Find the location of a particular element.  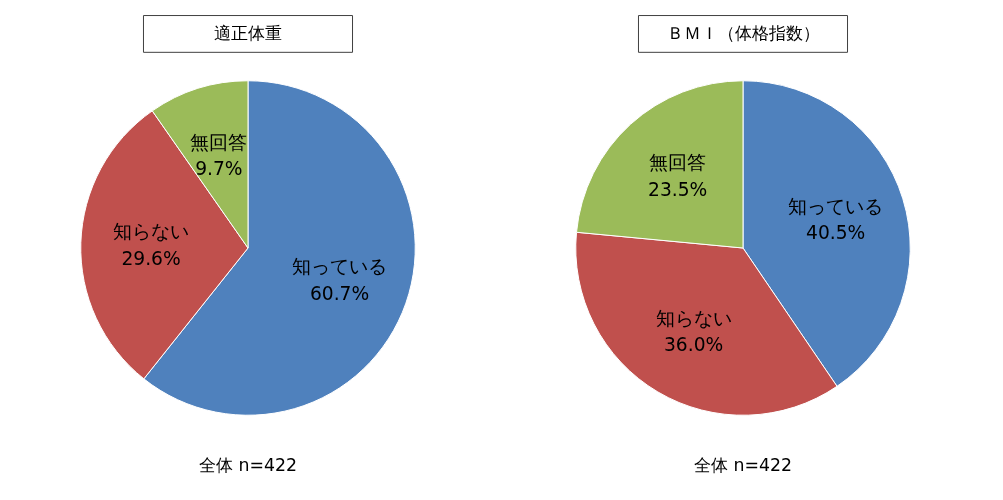

data-label: 40.5% is located at coordinates (836, 233).